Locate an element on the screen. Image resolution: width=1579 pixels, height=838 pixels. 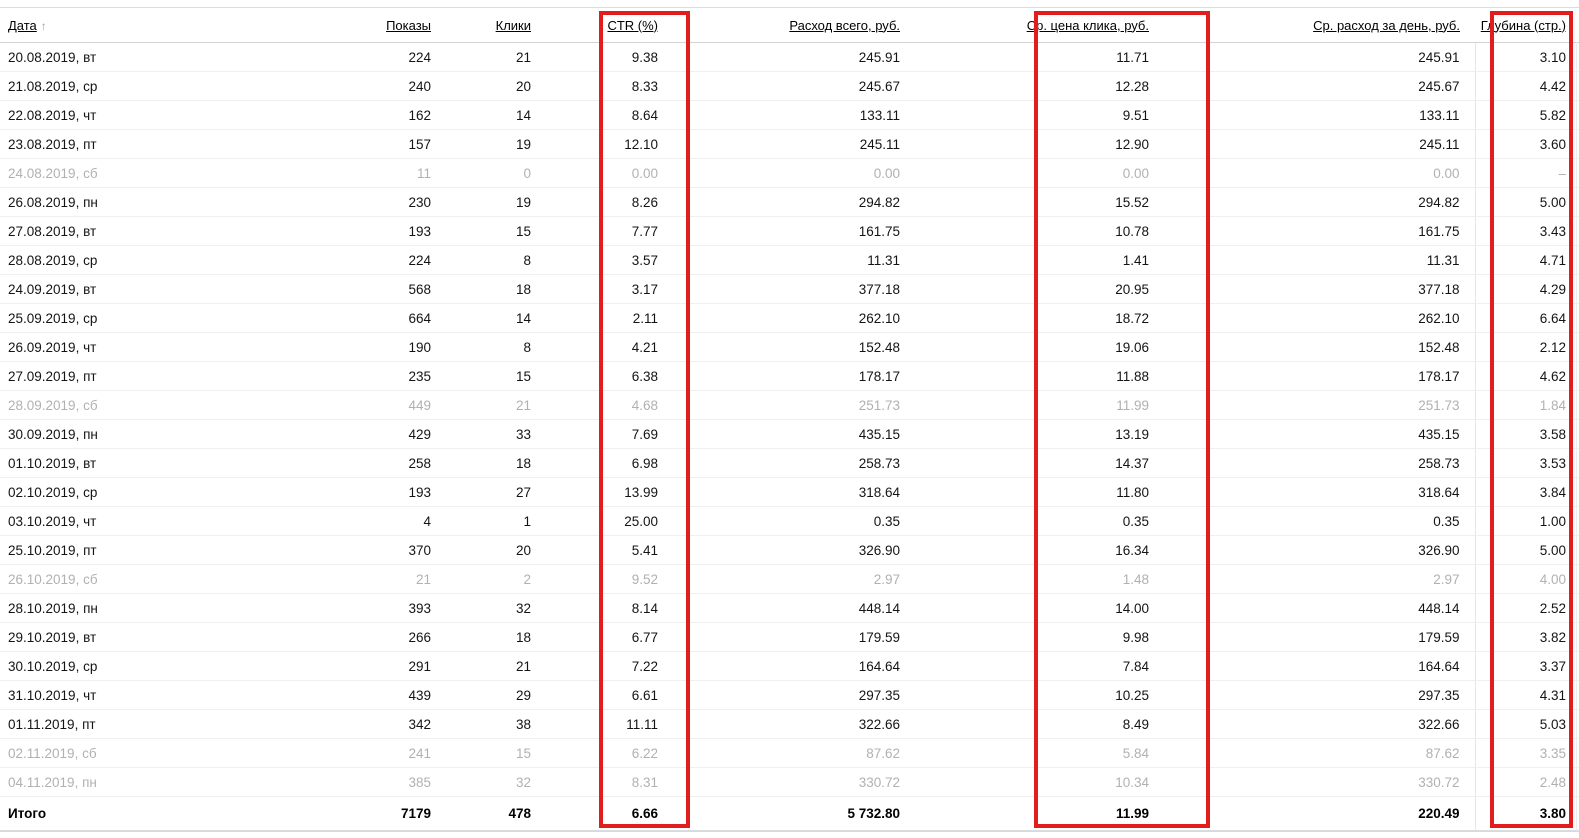
cell-cost_total: 318.64 is located at coordinates (779, 492).